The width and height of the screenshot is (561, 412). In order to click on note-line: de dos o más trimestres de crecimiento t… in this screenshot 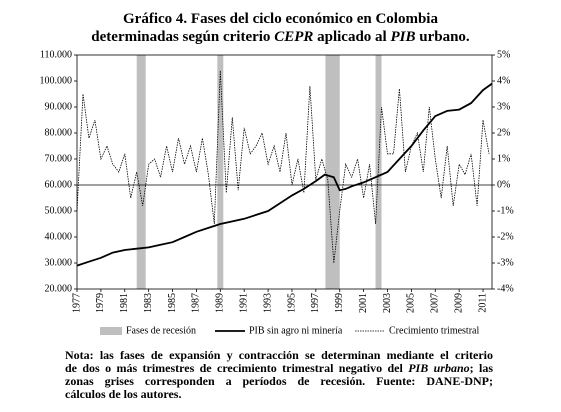, I will do `click(279, 368)`.